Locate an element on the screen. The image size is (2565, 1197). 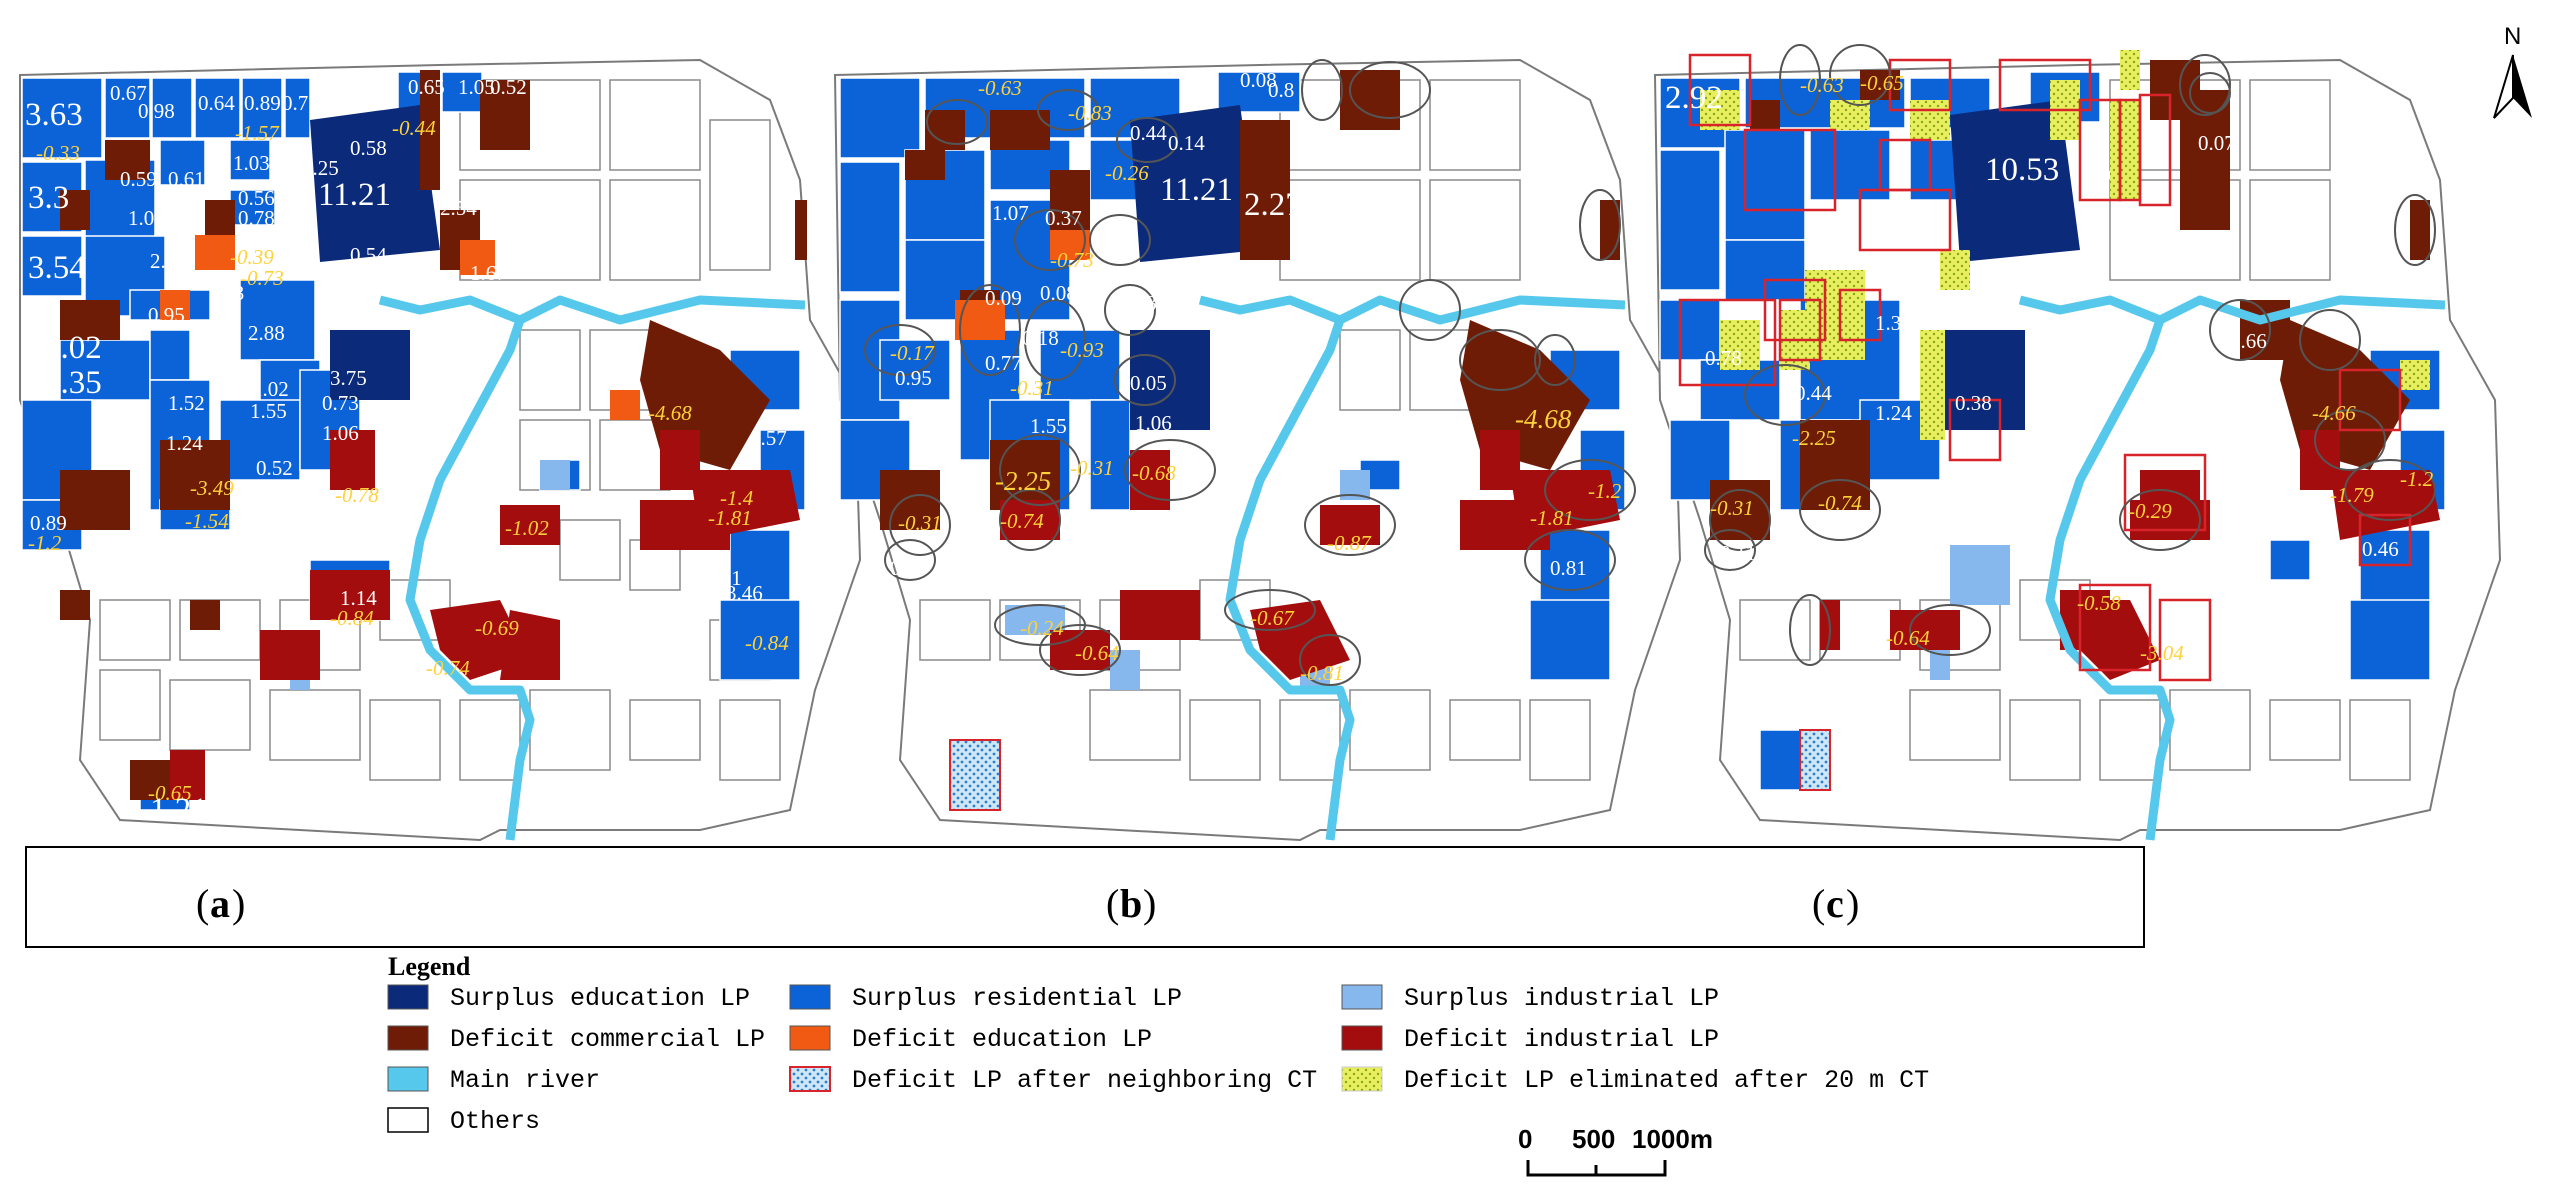
main-river-a is located at coordinates (592, 568).